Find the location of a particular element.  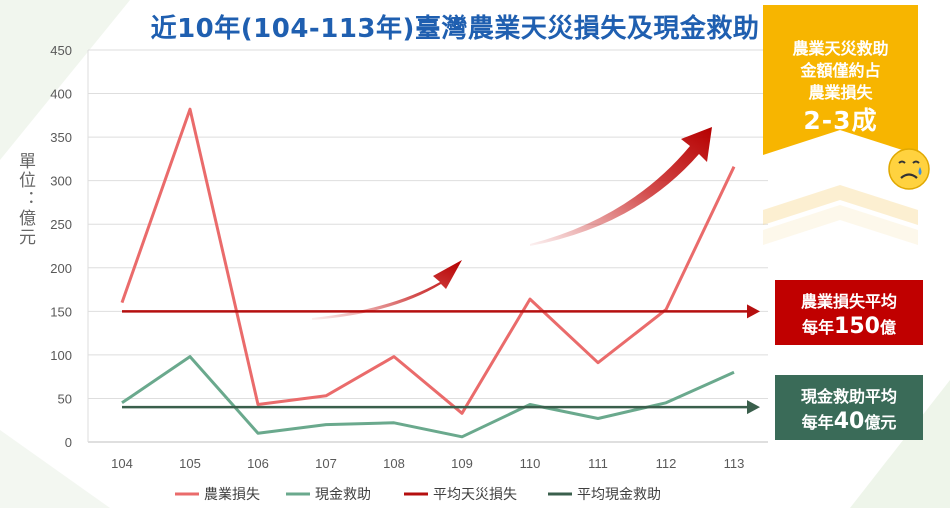

badge-line-3: 農業損失 is located at coordinates (840, 92).